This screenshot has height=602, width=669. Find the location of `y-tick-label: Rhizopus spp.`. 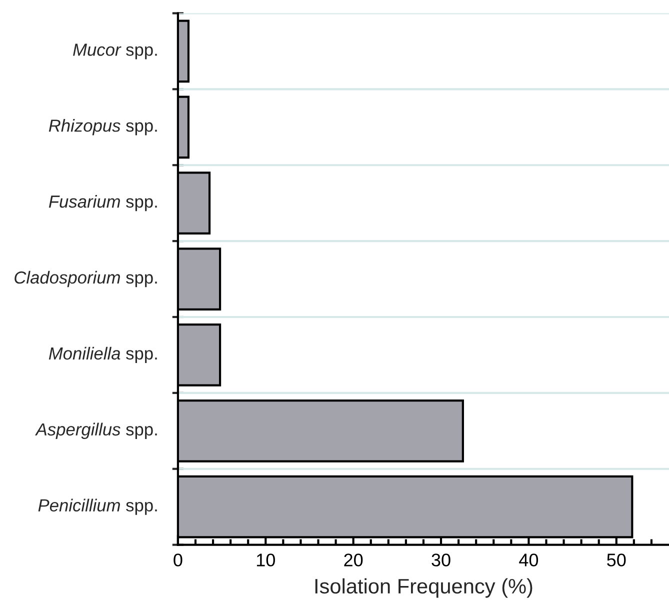

y-tick-label: Rhizopus spp. is located at coordinates (102, 127).